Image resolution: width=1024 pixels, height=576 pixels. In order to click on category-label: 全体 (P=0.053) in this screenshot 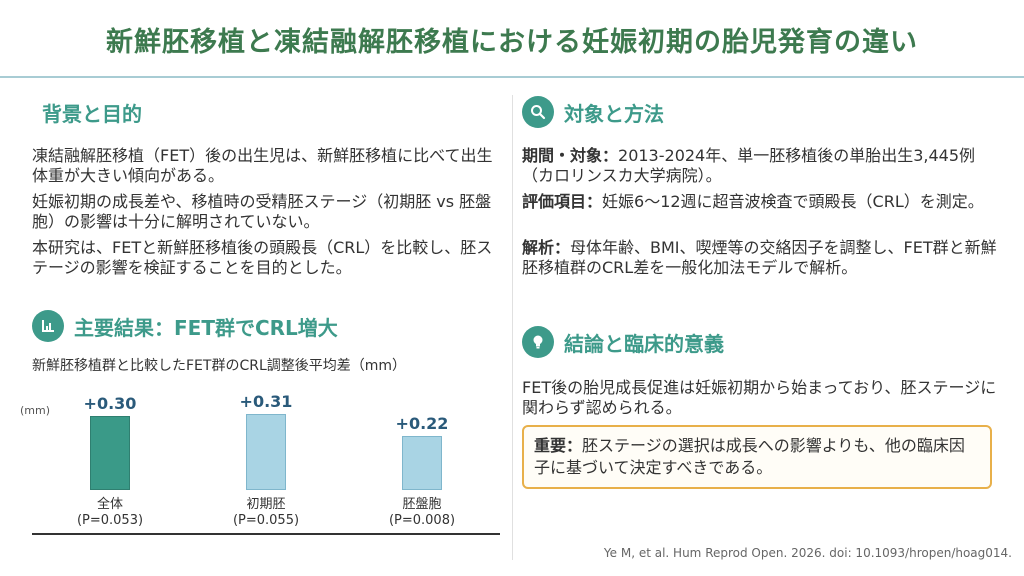, I will do `click(110, 513)`.